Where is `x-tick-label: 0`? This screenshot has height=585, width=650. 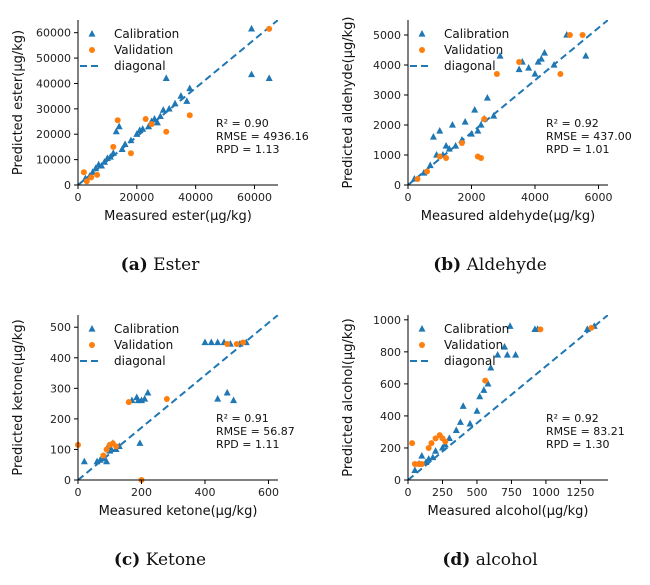
x-tick-label: 0 is located at coordinates (408, 197).